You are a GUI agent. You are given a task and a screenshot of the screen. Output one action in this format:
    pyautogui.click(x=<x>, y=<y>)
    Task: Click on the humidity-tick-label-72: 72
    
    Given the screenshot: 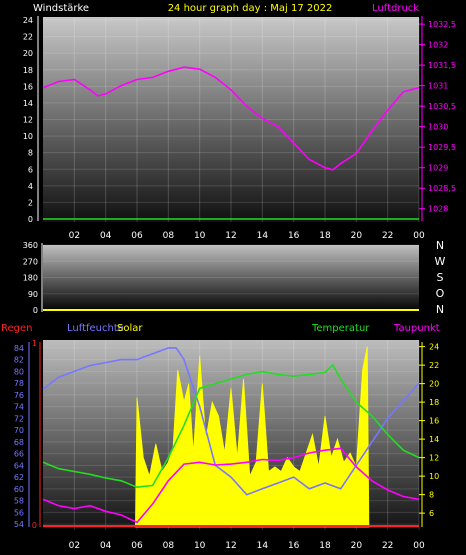 What is the action you would take?
    pyautogui.click(x=19, y=418)
    